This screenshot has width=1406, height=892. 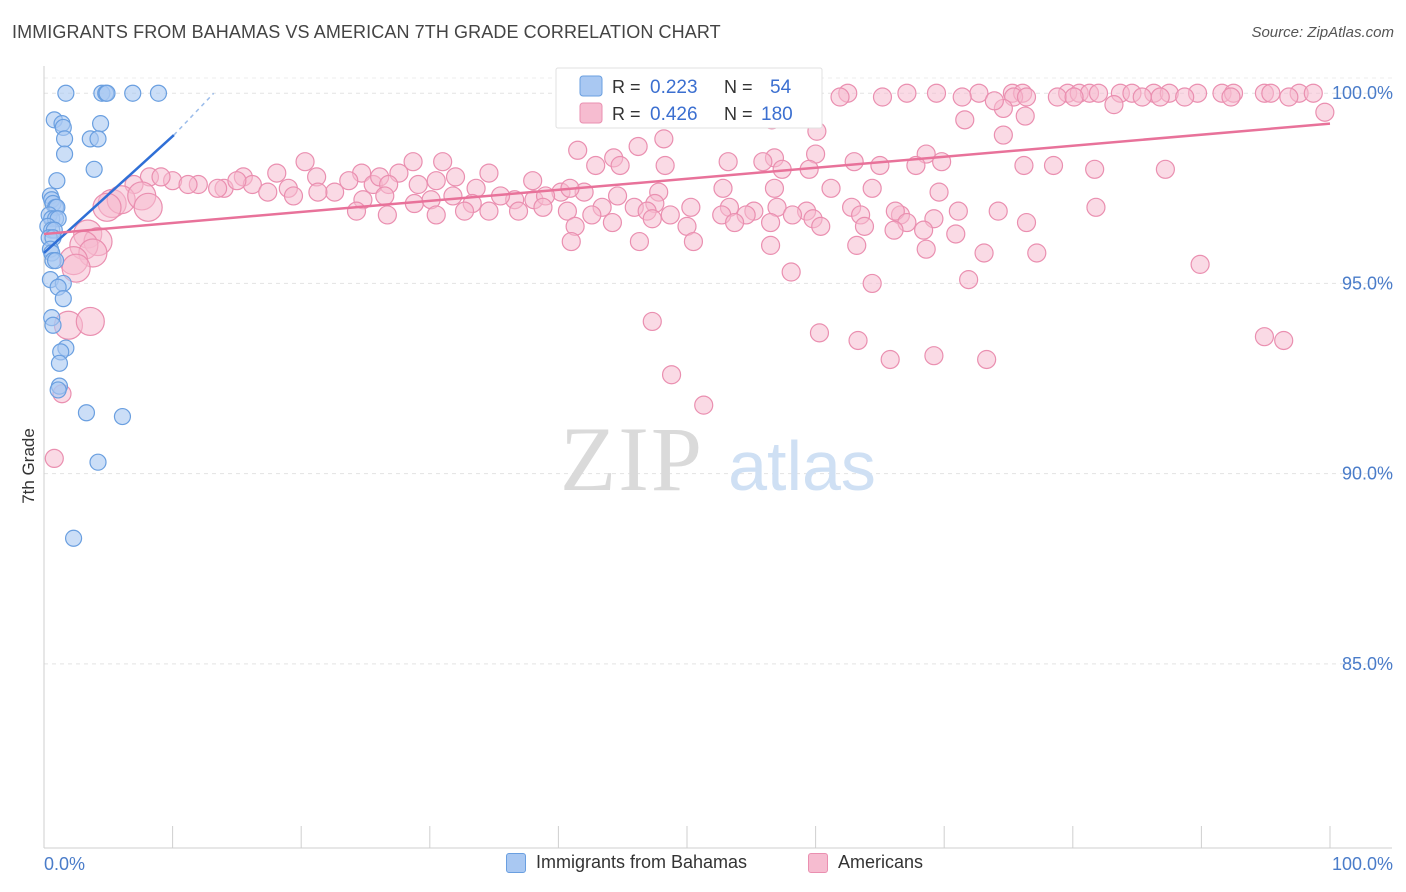 I want to click on legend-n-label-1: N =, so click(x=738, y=87).